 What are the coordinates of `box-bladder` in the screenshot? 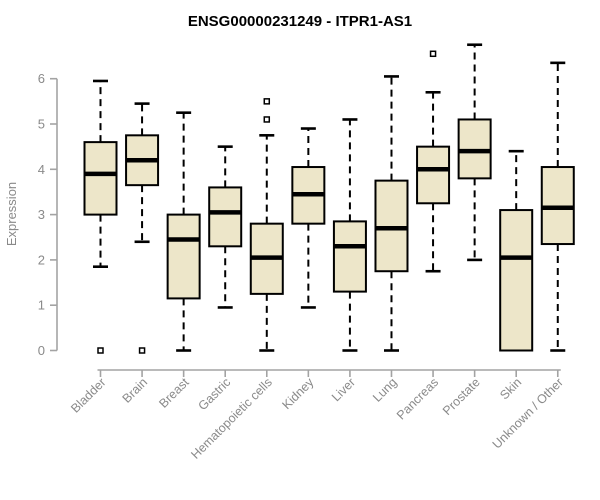 It's located at (100, 216).